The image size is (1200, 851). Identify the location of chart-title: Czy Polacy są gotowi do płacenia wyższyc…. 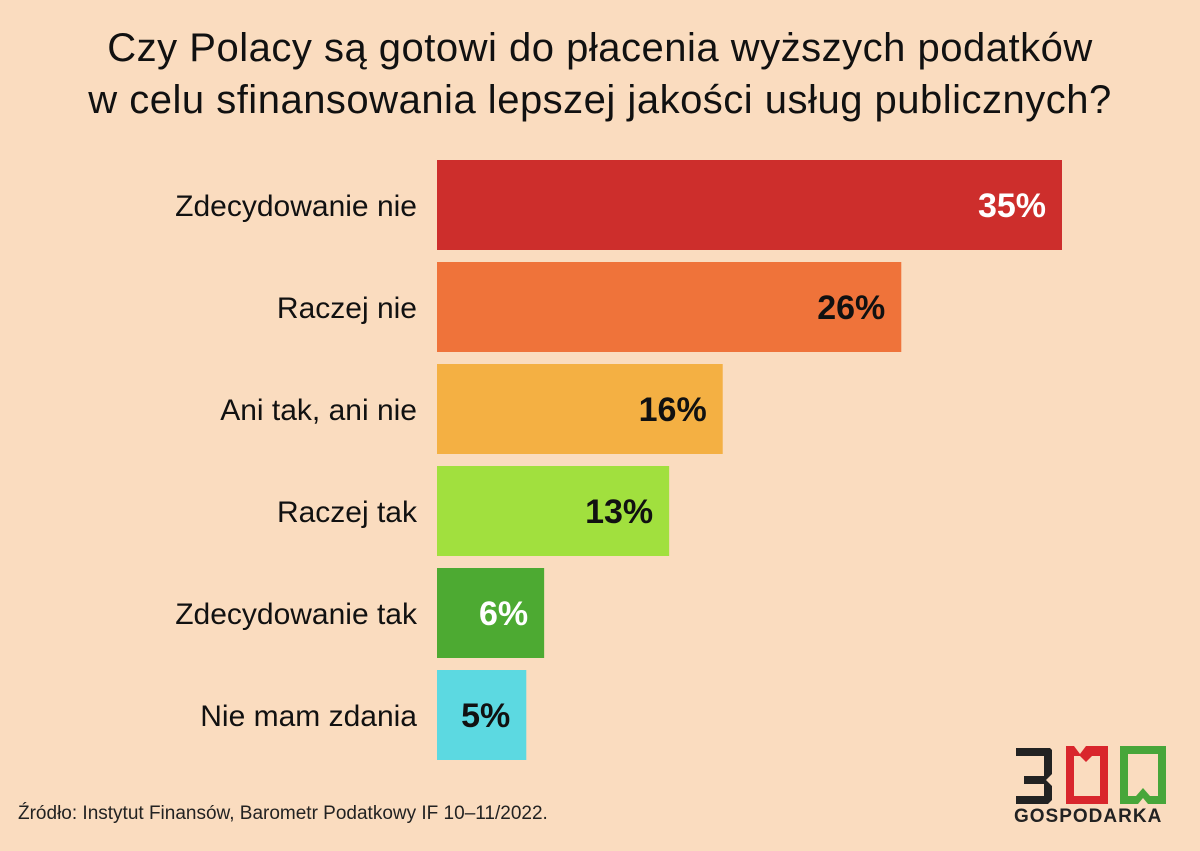
(600, 74).